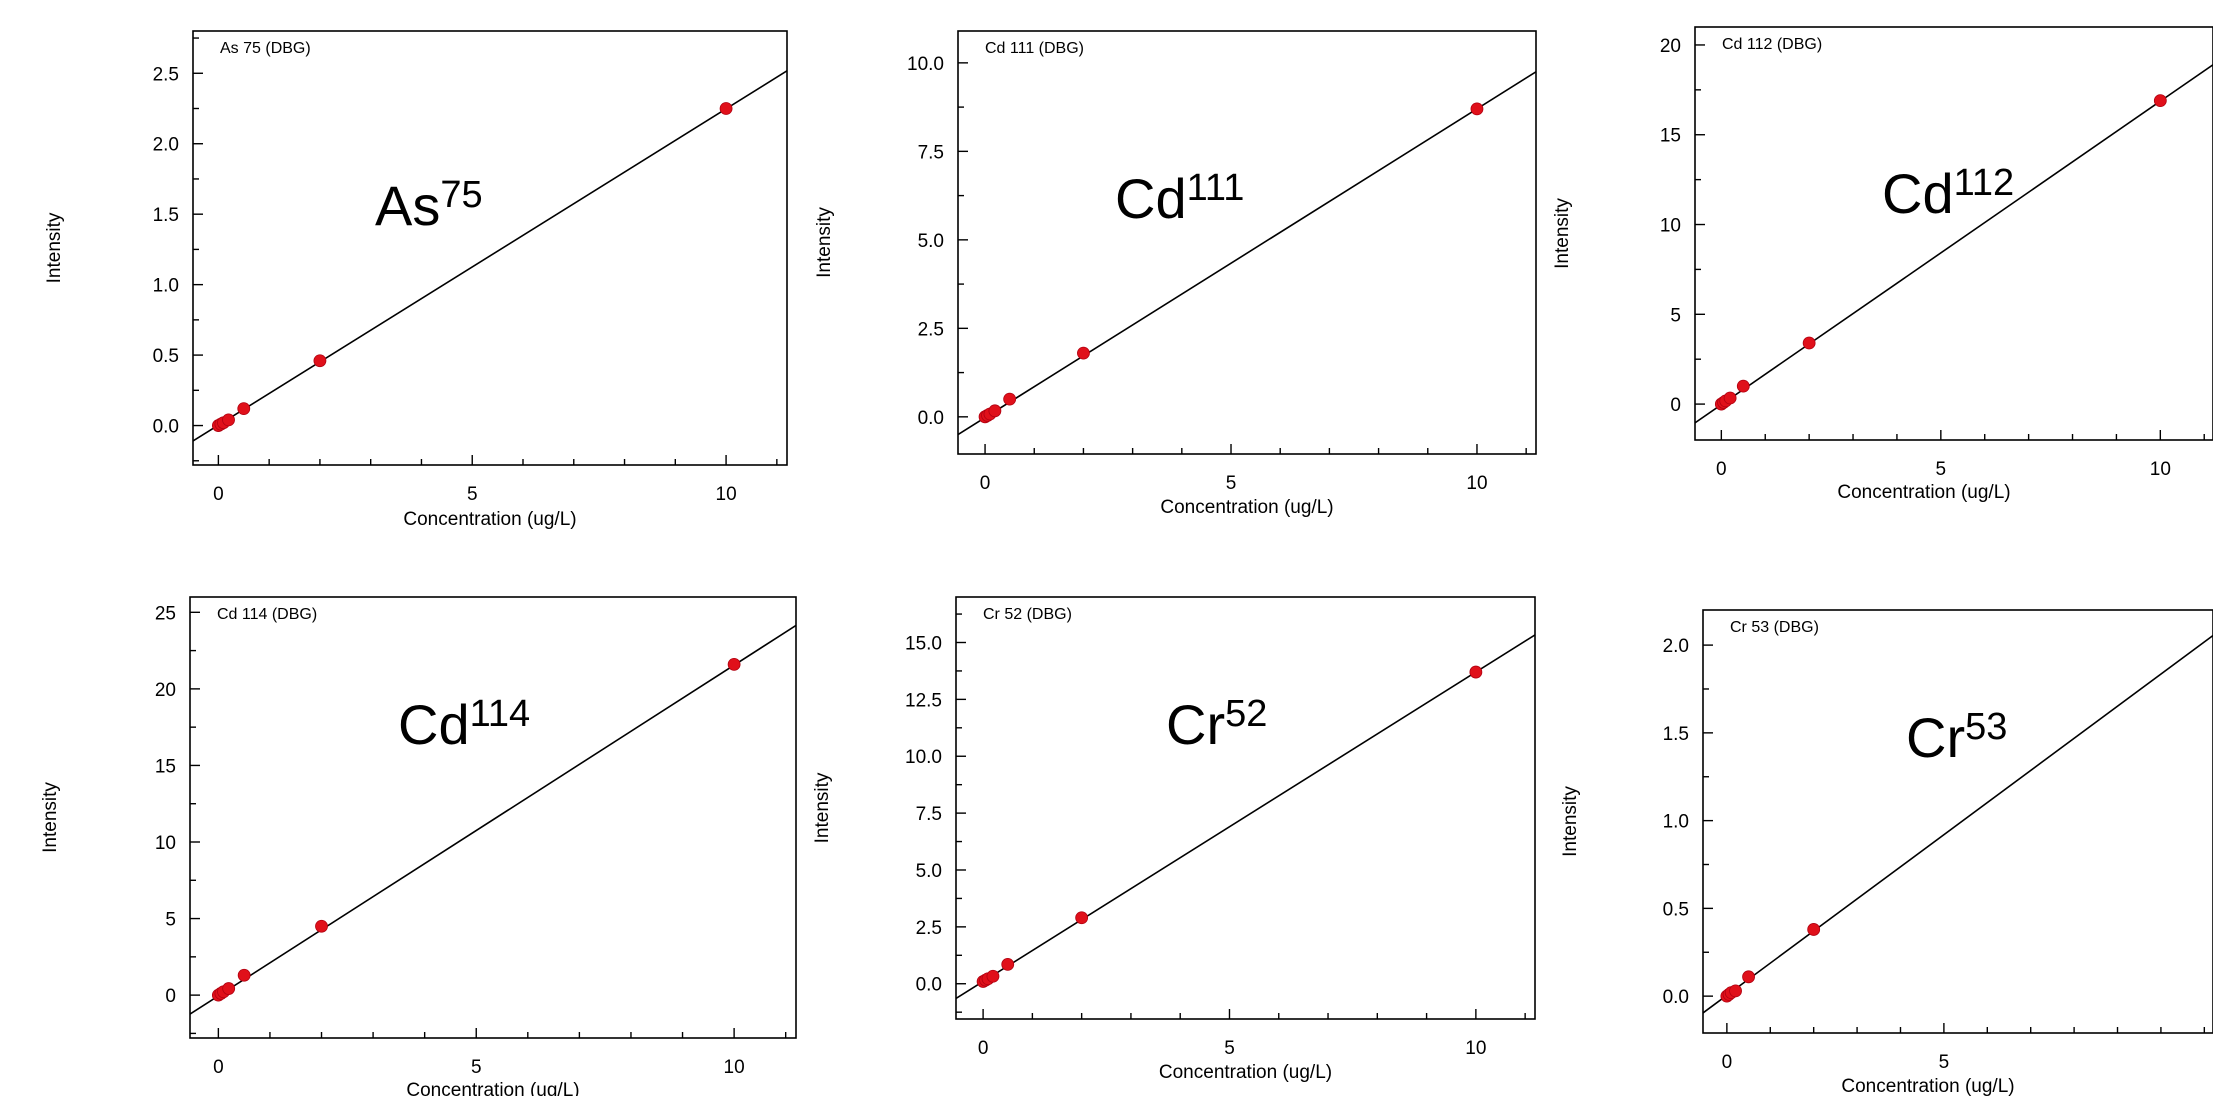 The width and height of the screenshot is (2213, 1096). Describe the element at coordinates (923, 700) in the screenshot. I see `y-tick-label: 12.5` at that location.